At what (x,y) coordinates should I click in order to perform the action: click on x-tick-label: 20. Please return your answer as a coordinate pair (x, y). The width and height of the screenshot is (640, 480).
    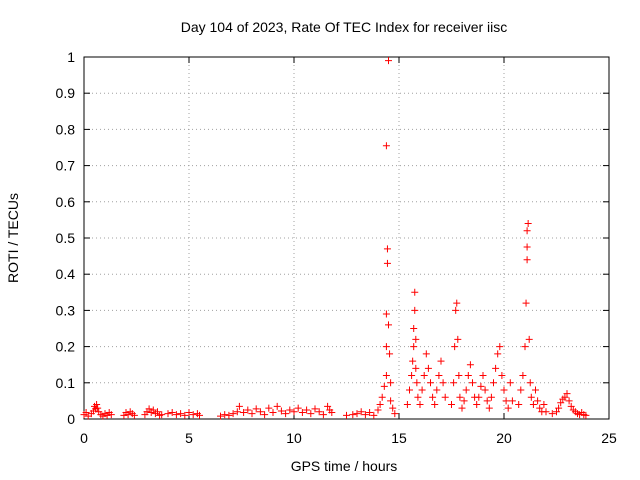
    Looking at the image, I should click on (504, 438).